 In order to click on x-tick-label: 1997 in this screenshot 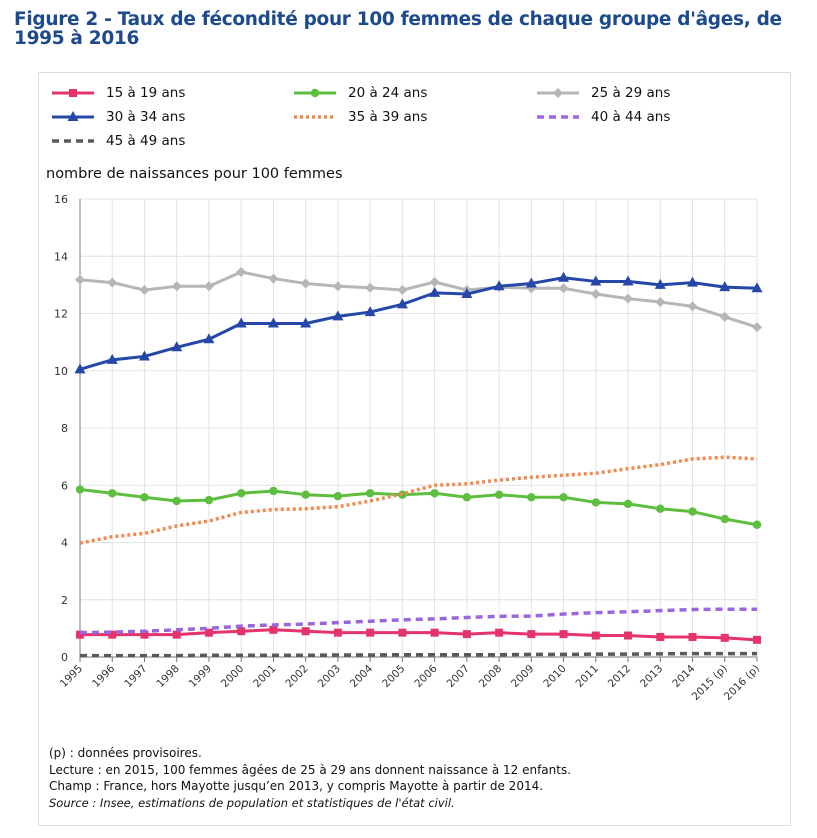, I will do `click(135, 676)`.